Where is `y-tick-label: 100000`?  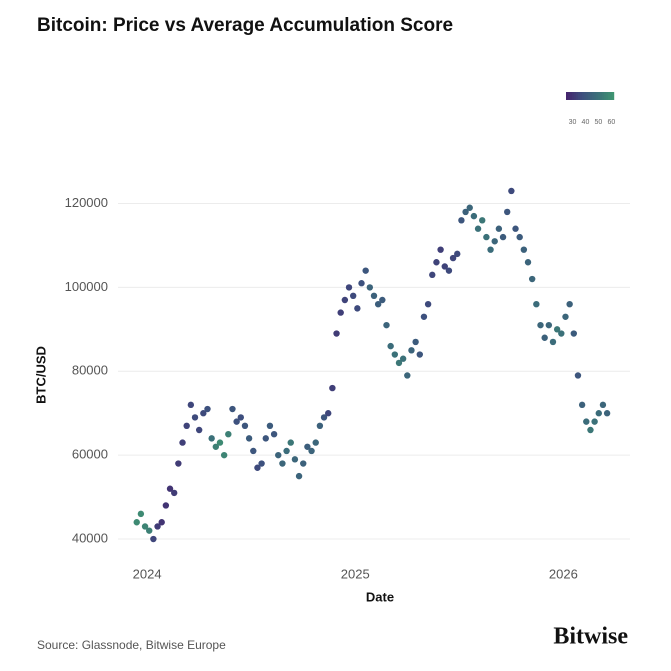
y-tick-label: 100000 is located at coordinates (86, 286).